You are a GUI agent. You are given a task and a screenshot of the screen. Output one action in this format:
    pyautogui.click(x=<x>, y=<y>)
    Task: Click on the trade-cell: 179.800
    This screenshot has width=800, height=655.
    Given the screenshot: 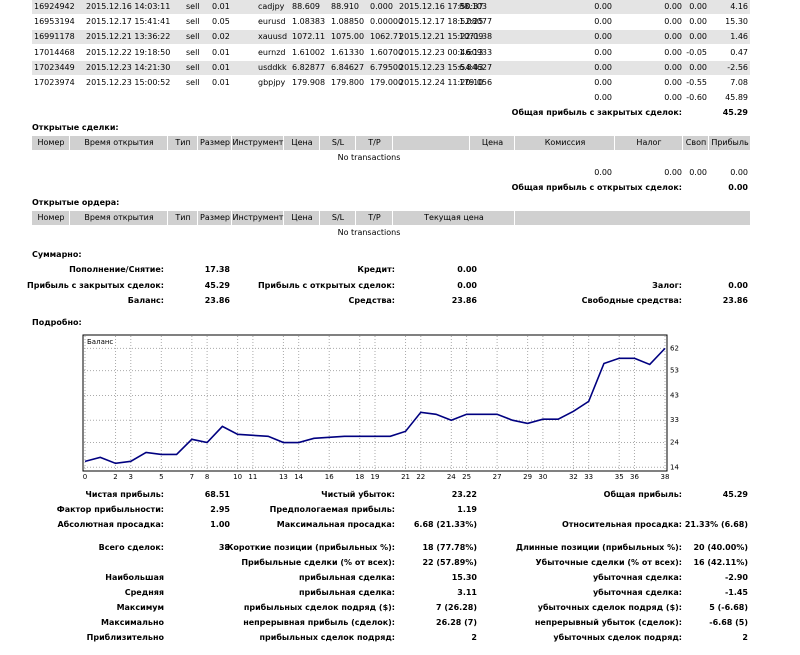 What is the action you would take?
    pyautogui.click(x=348, y=82)
    